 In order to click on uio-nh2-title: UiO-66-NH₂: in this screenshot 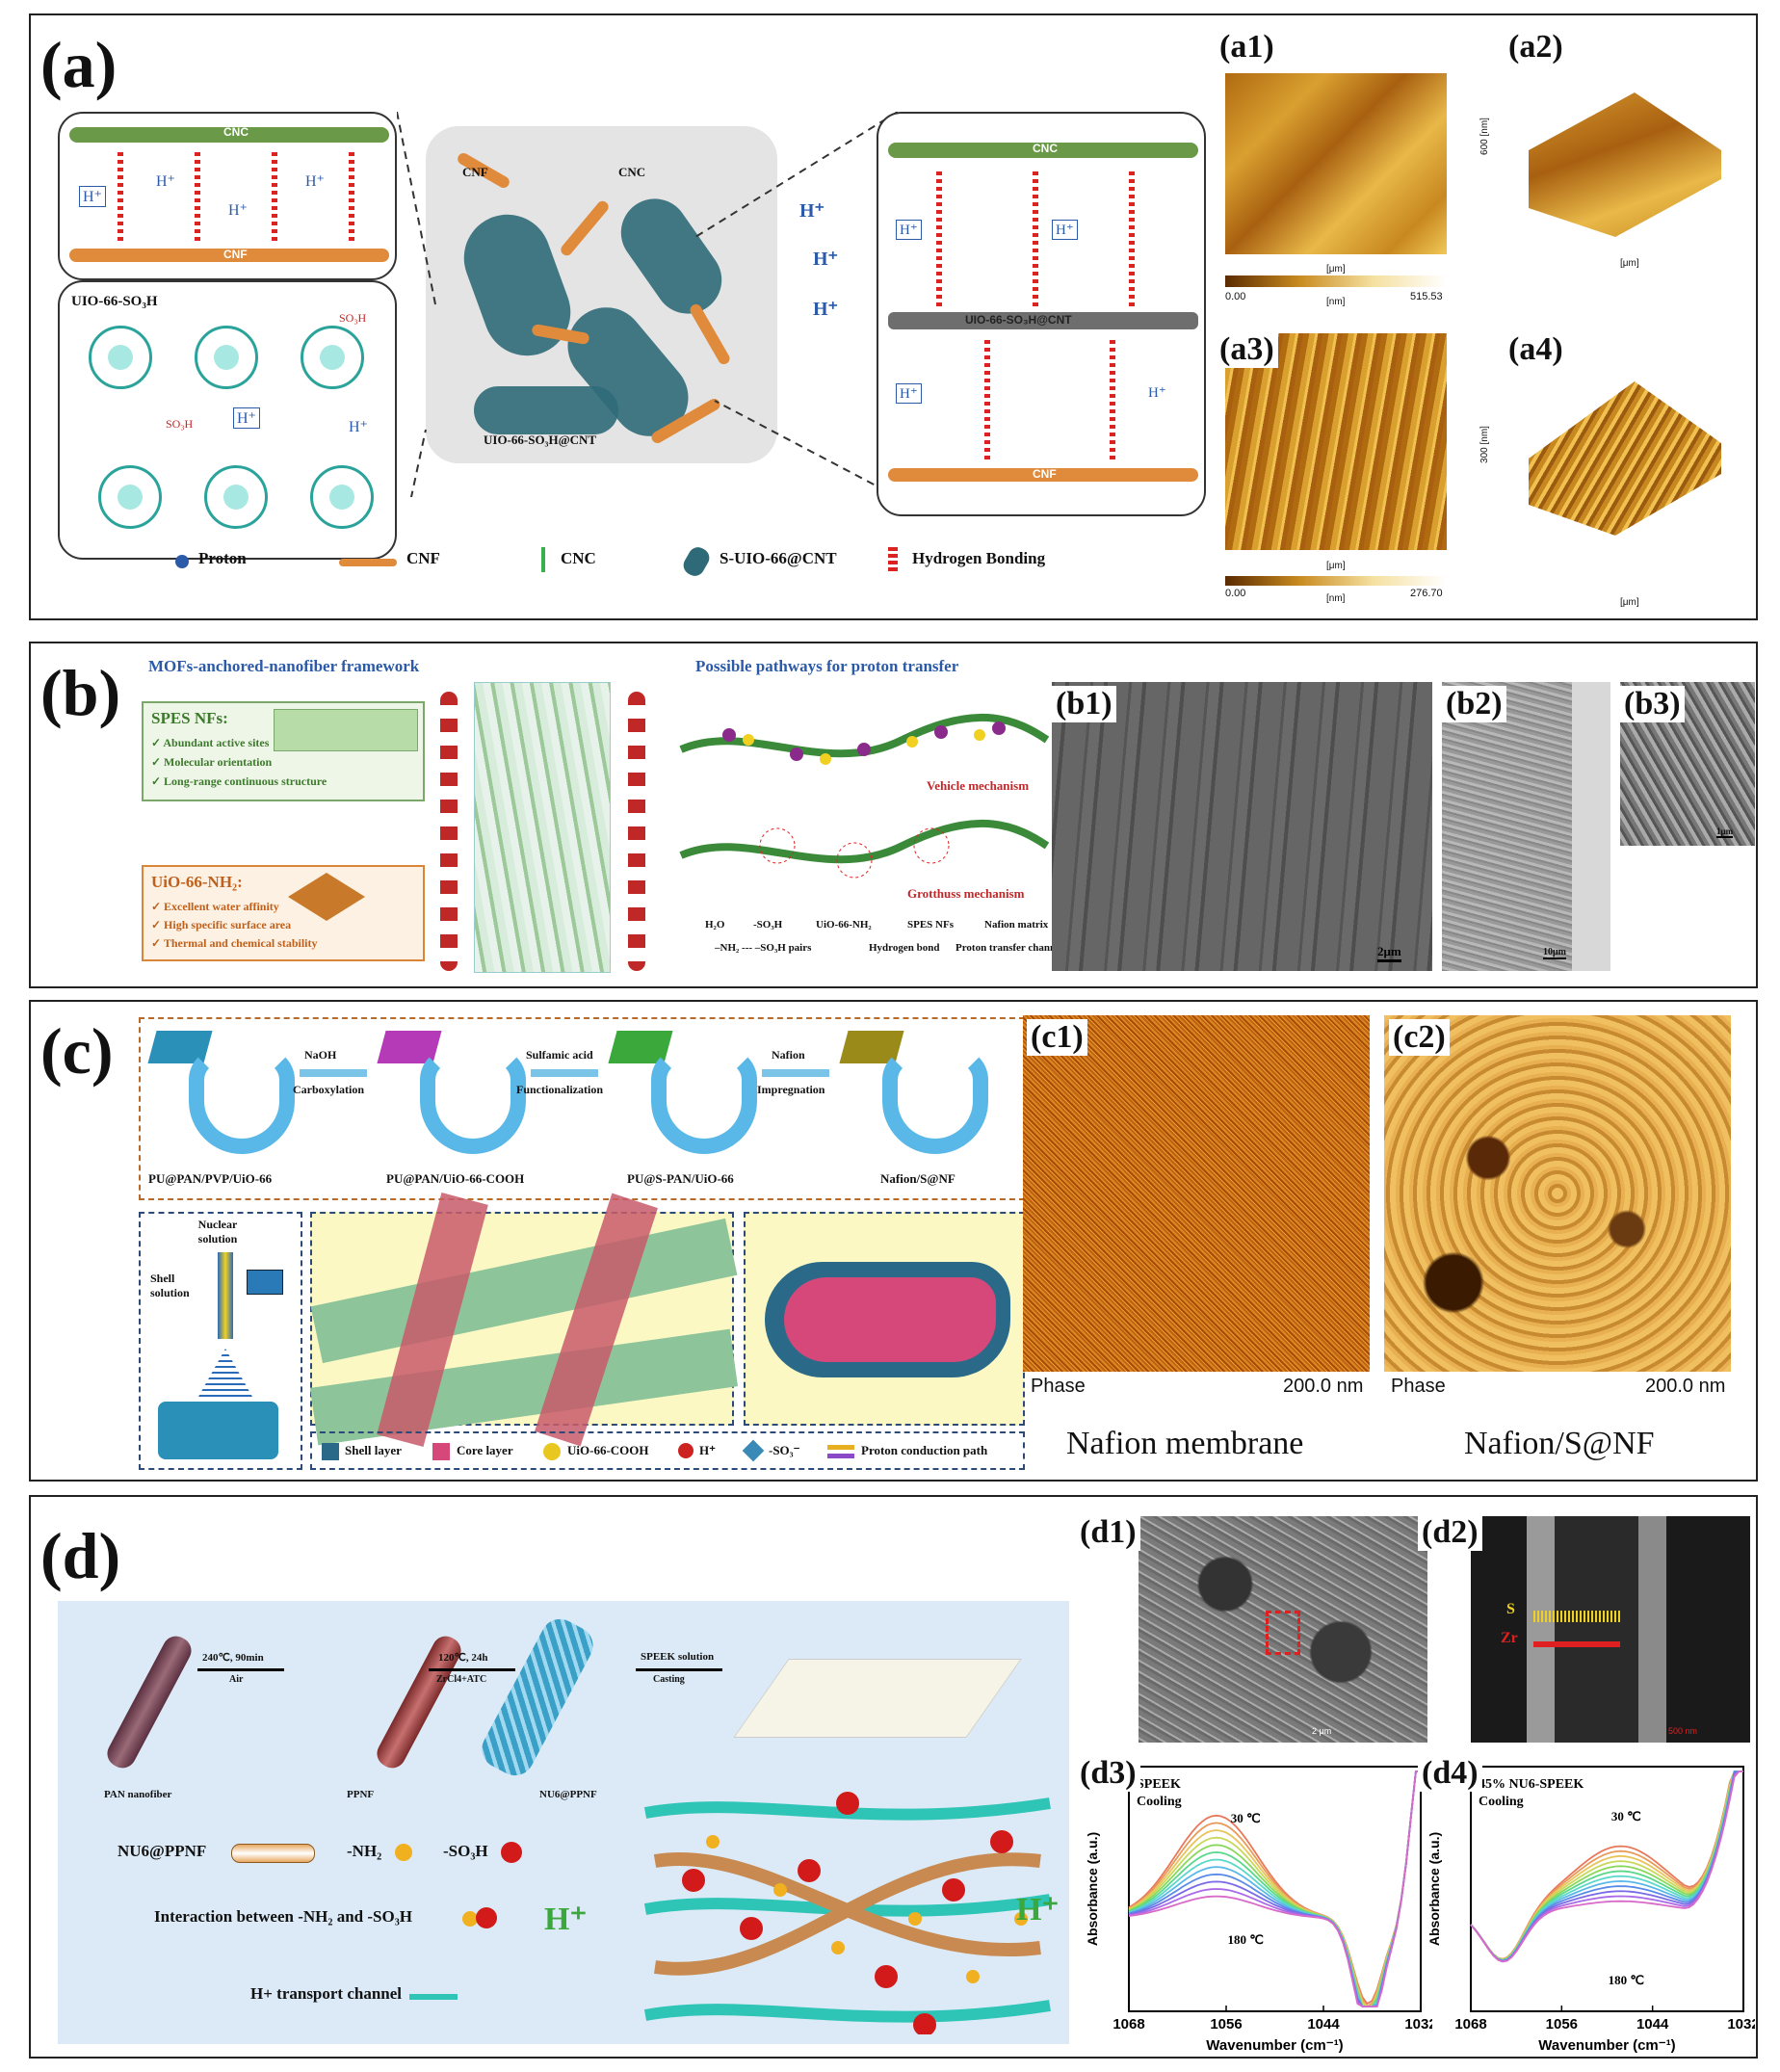, I will do `click(197, 882)`.